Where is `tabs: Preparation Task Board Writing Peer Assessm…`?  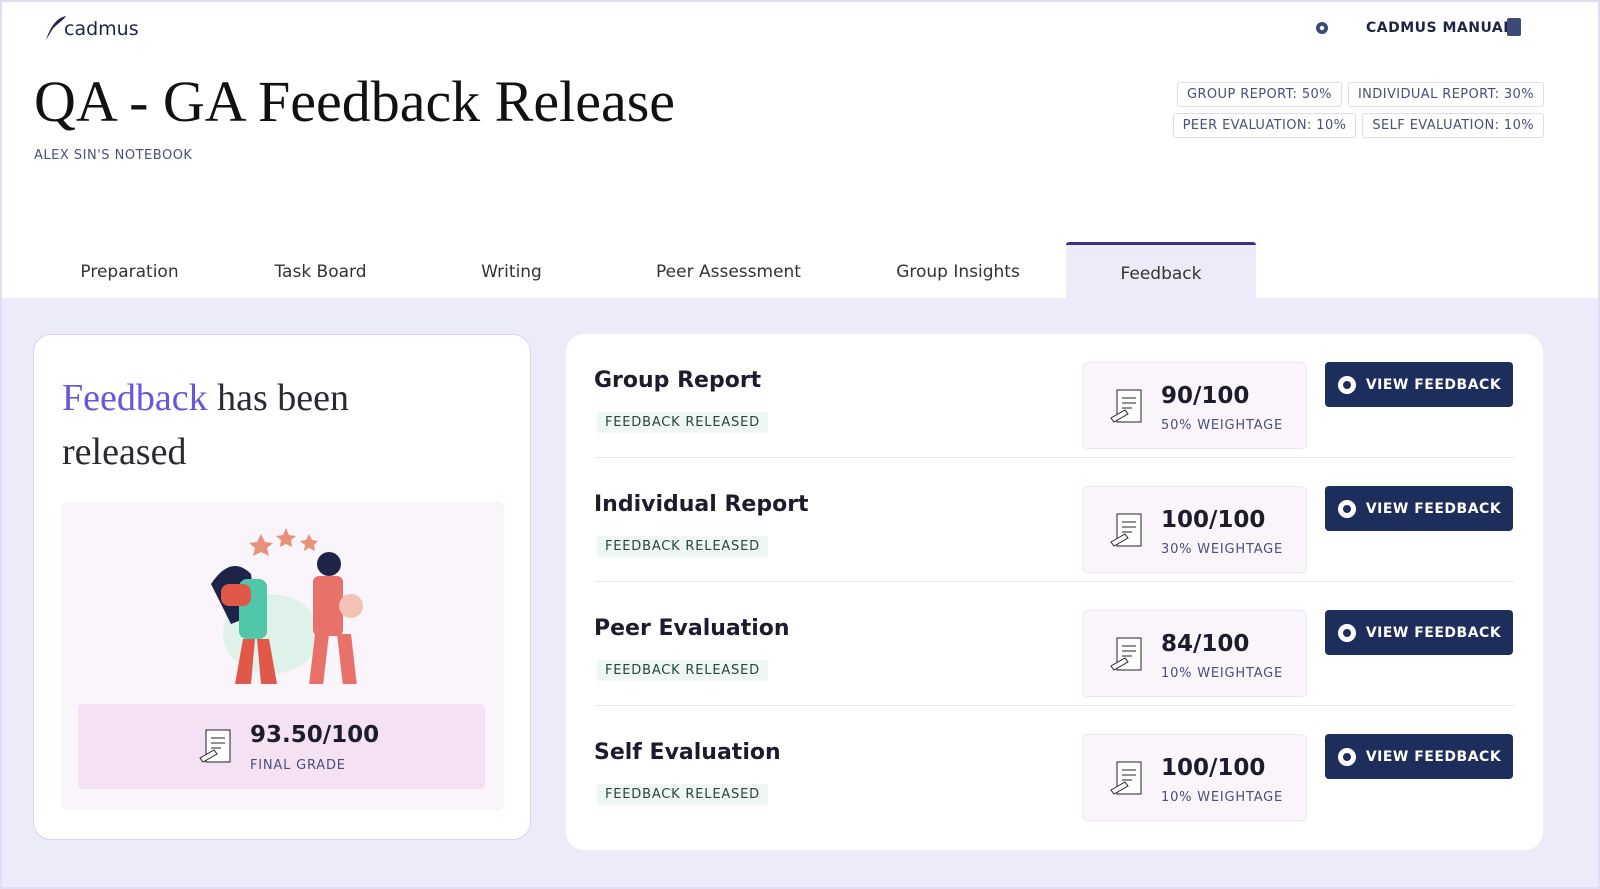
tabs: Preparation Task Board Writing Peer Assessm… is located at coordinates (645, 271).